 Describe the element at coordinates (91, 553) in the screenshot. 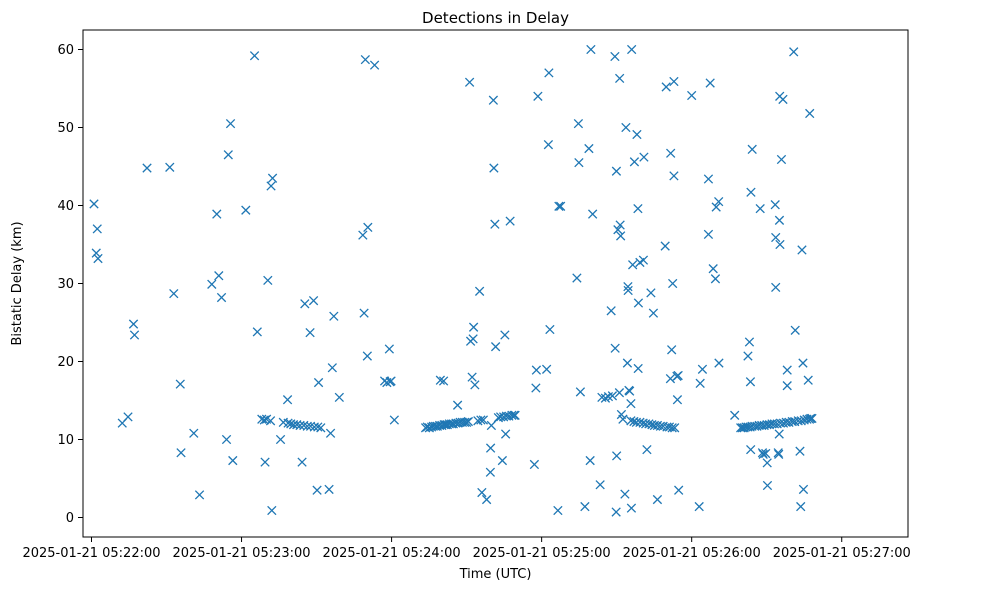

I see `x-tick-label: 2025-01-21 05:22:00` at that location.